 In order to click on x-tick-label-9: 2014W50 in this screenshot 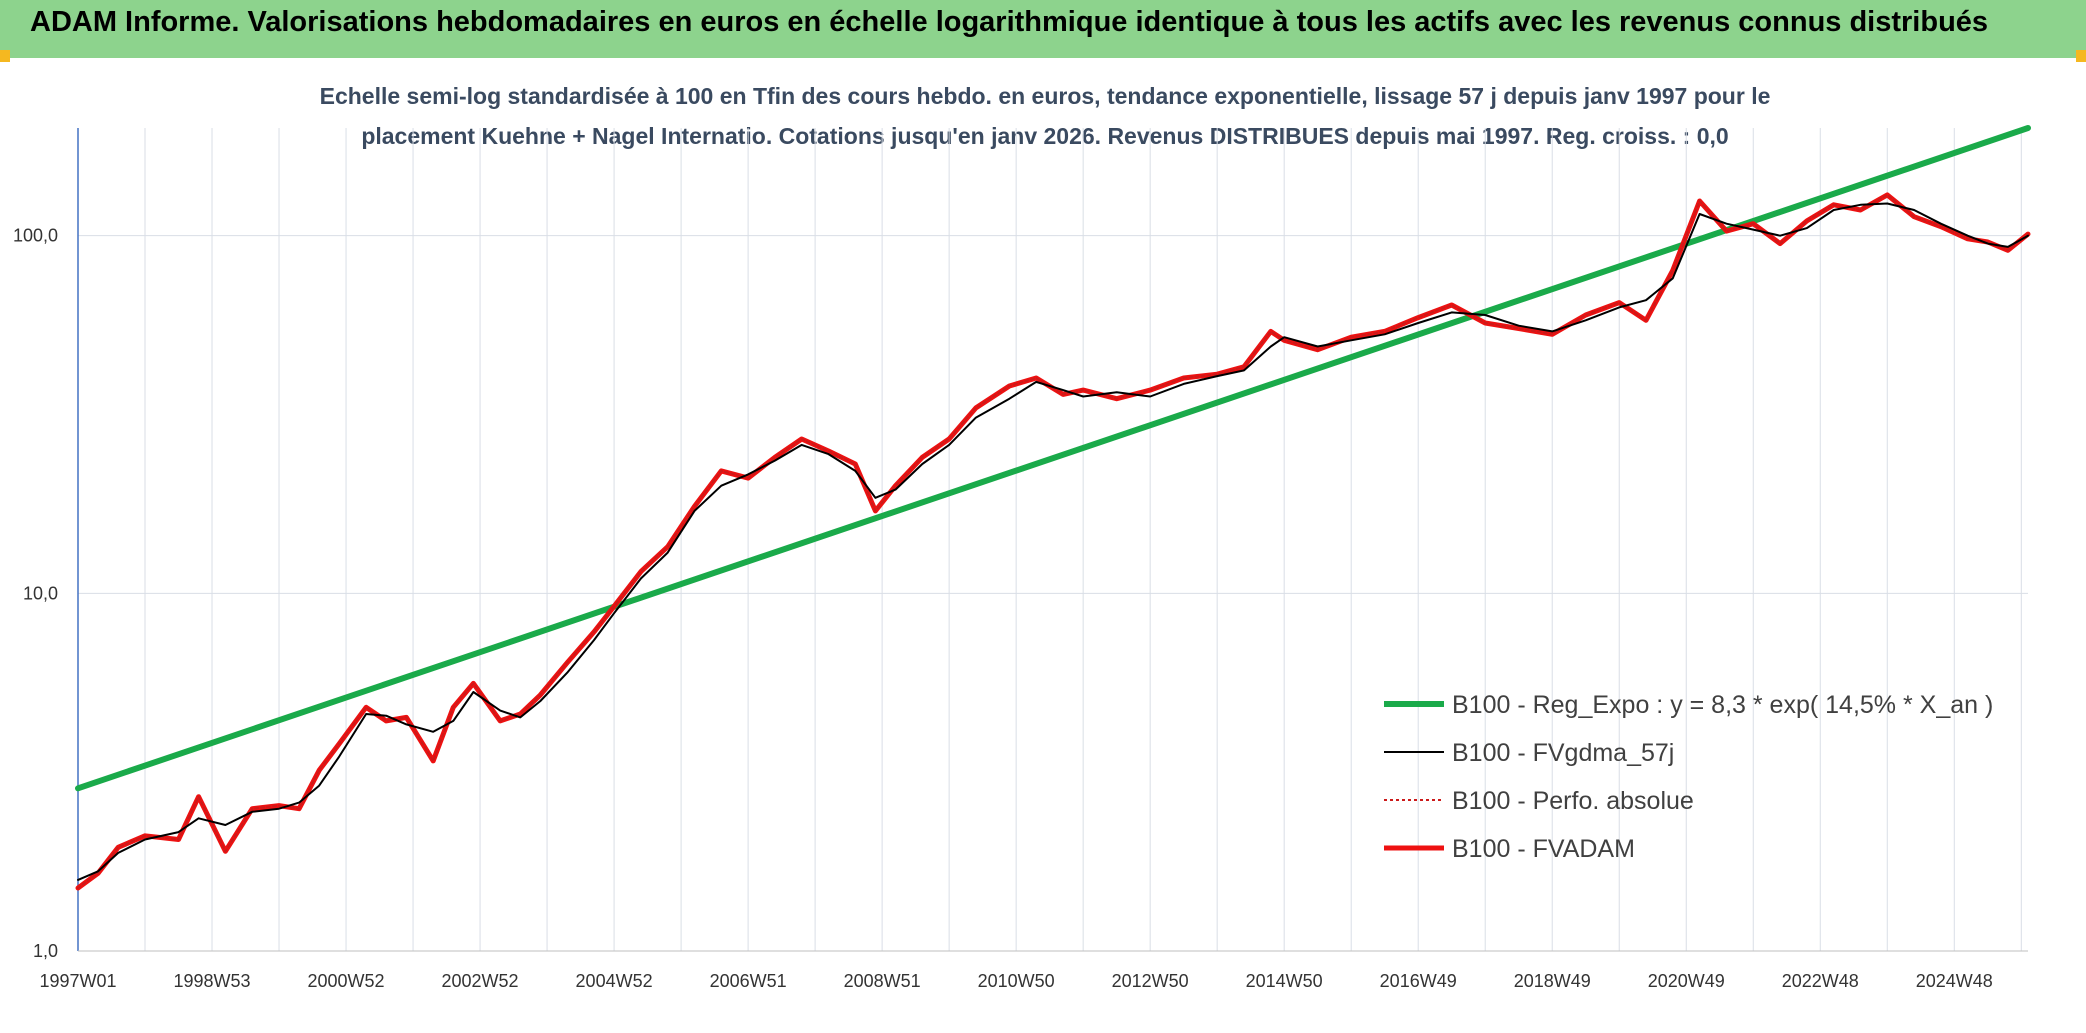, I will do `click(1284, 981)`.